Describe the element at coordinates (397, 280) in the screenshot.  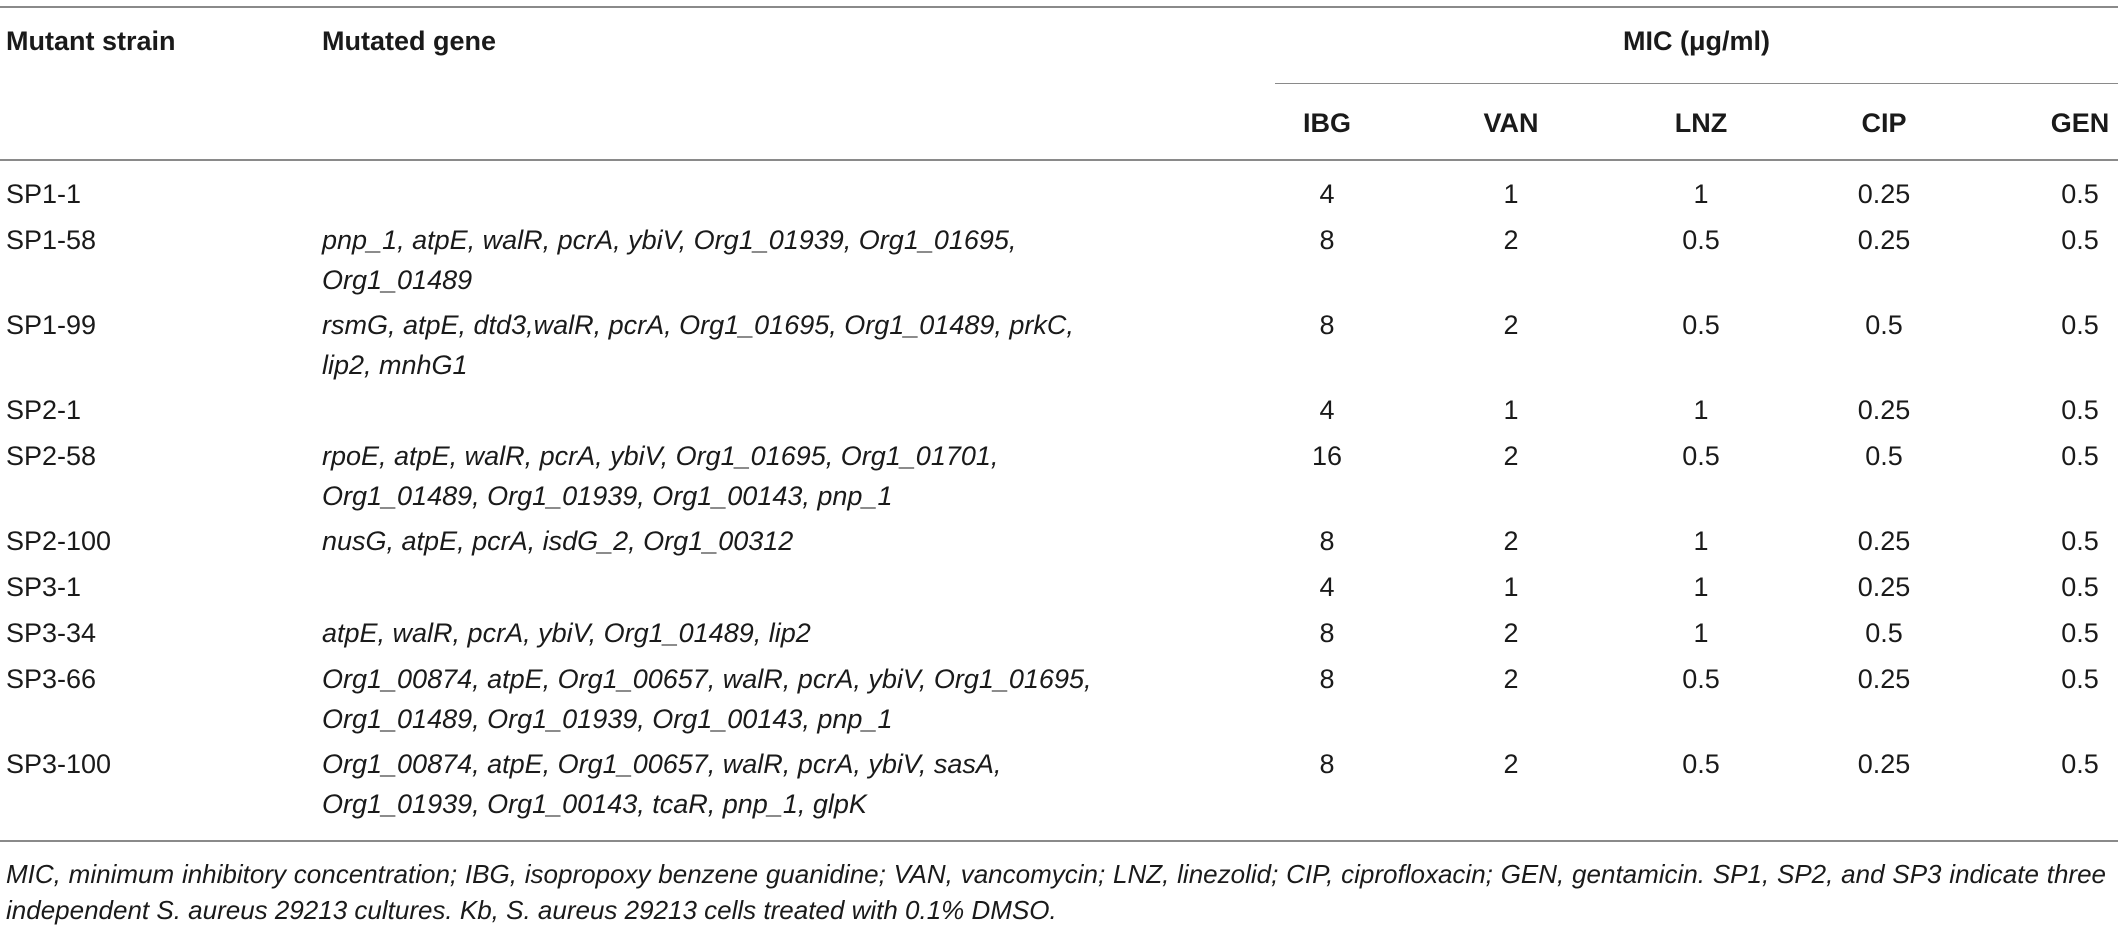
I see `gene-line-2: Org1_01489` at that location.